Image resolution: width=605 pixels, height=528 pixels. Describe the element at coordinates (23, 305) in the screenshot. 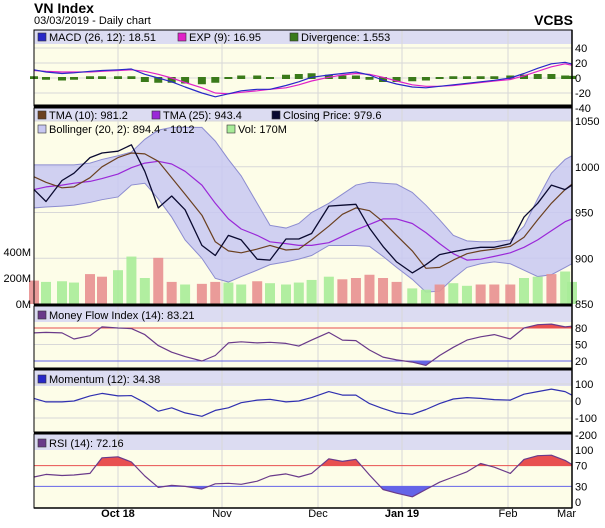

I see `volume-tick-label: 0M` at that location.